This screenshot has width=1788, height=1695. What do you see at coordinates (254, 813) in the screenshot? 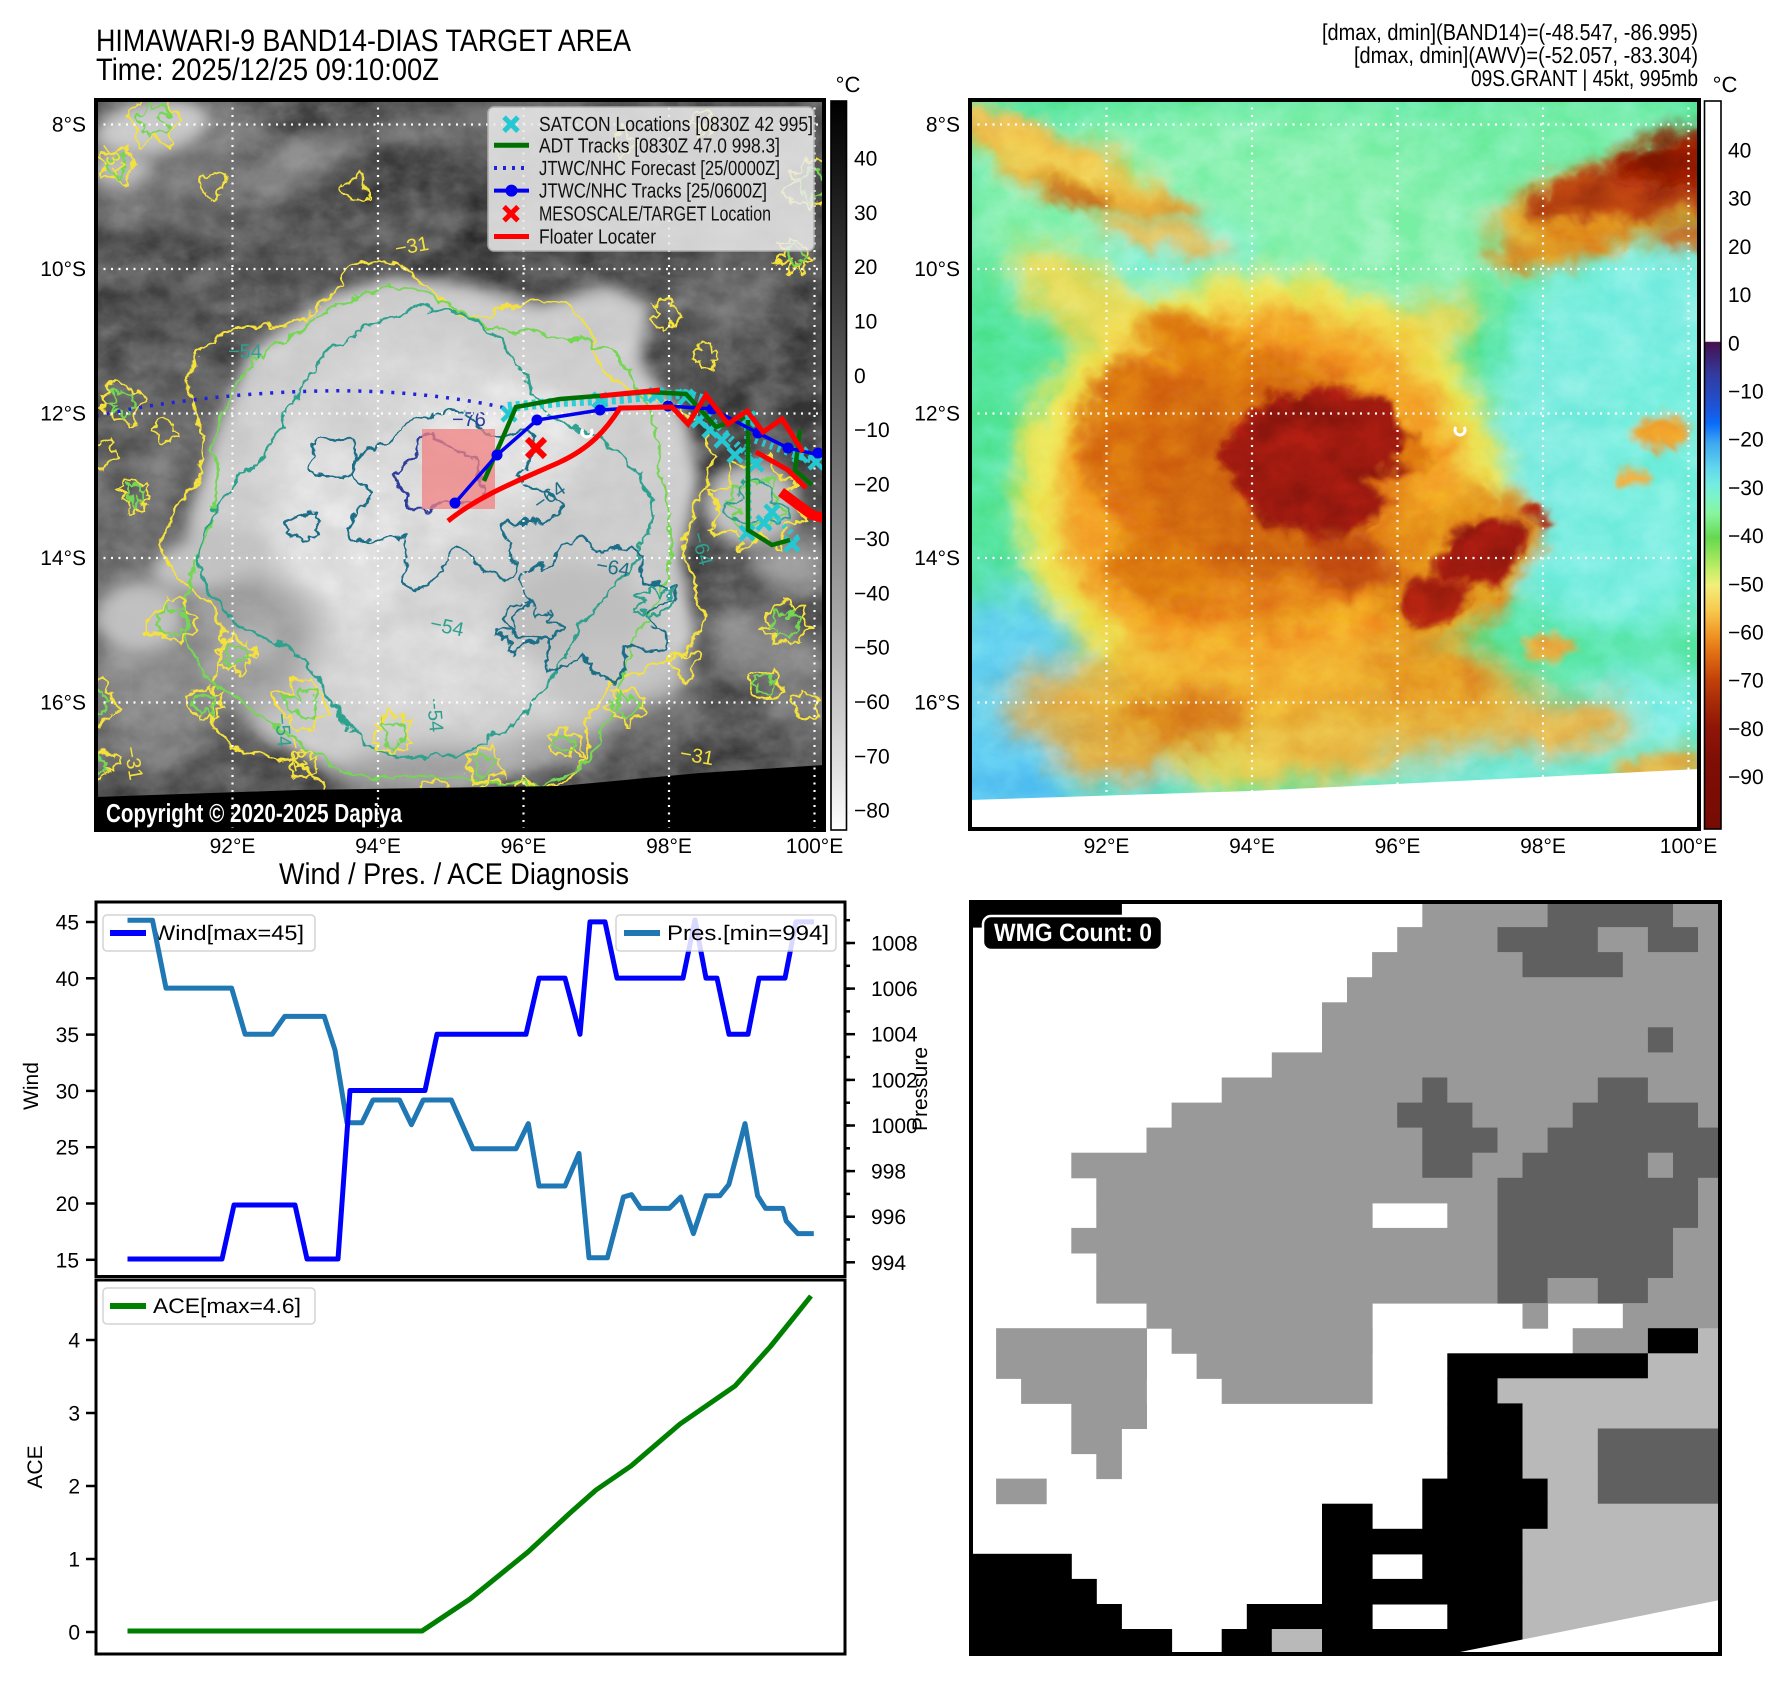
I see `svg-text: Copyright © 2020-2025 Dapiya` at bounding box center [254, 813].